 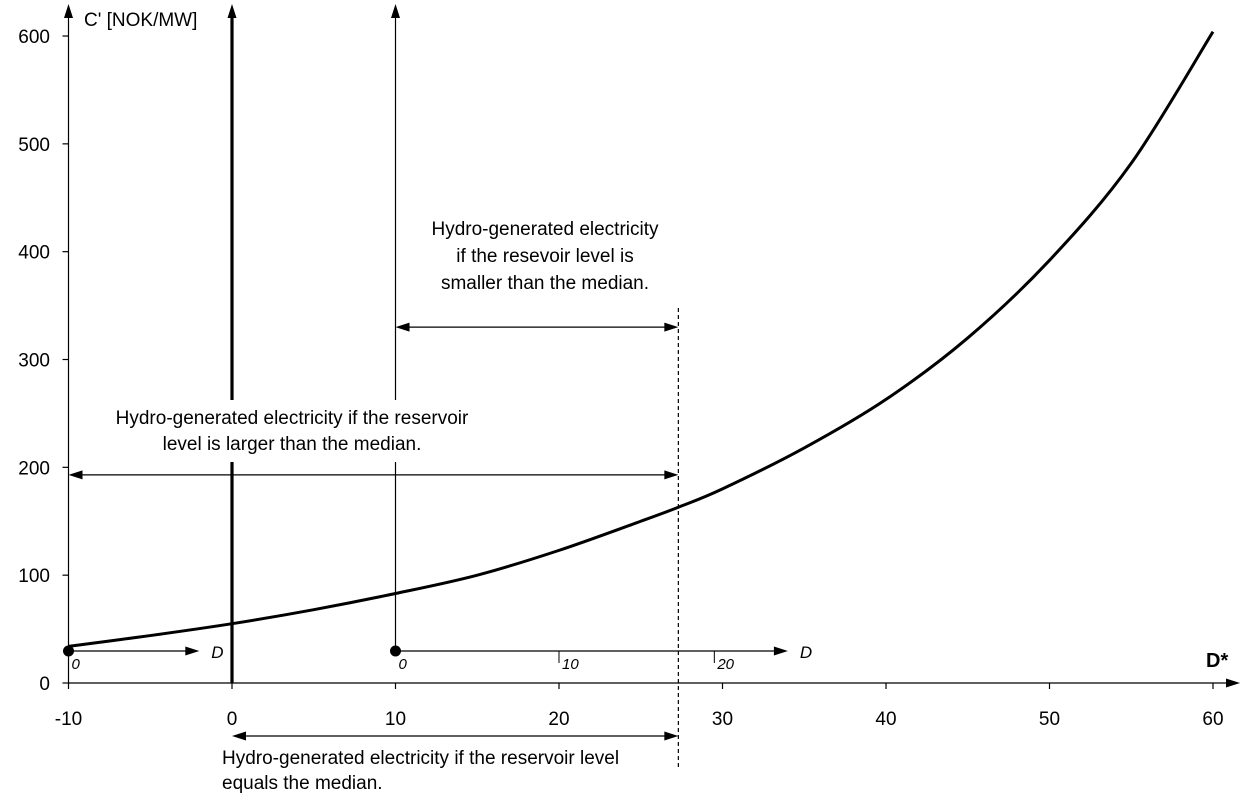 What do you see at coordinates (1212, 719) in the screenshot?
I see `x-tick-label: 60` at bounding box center [1212, 719].